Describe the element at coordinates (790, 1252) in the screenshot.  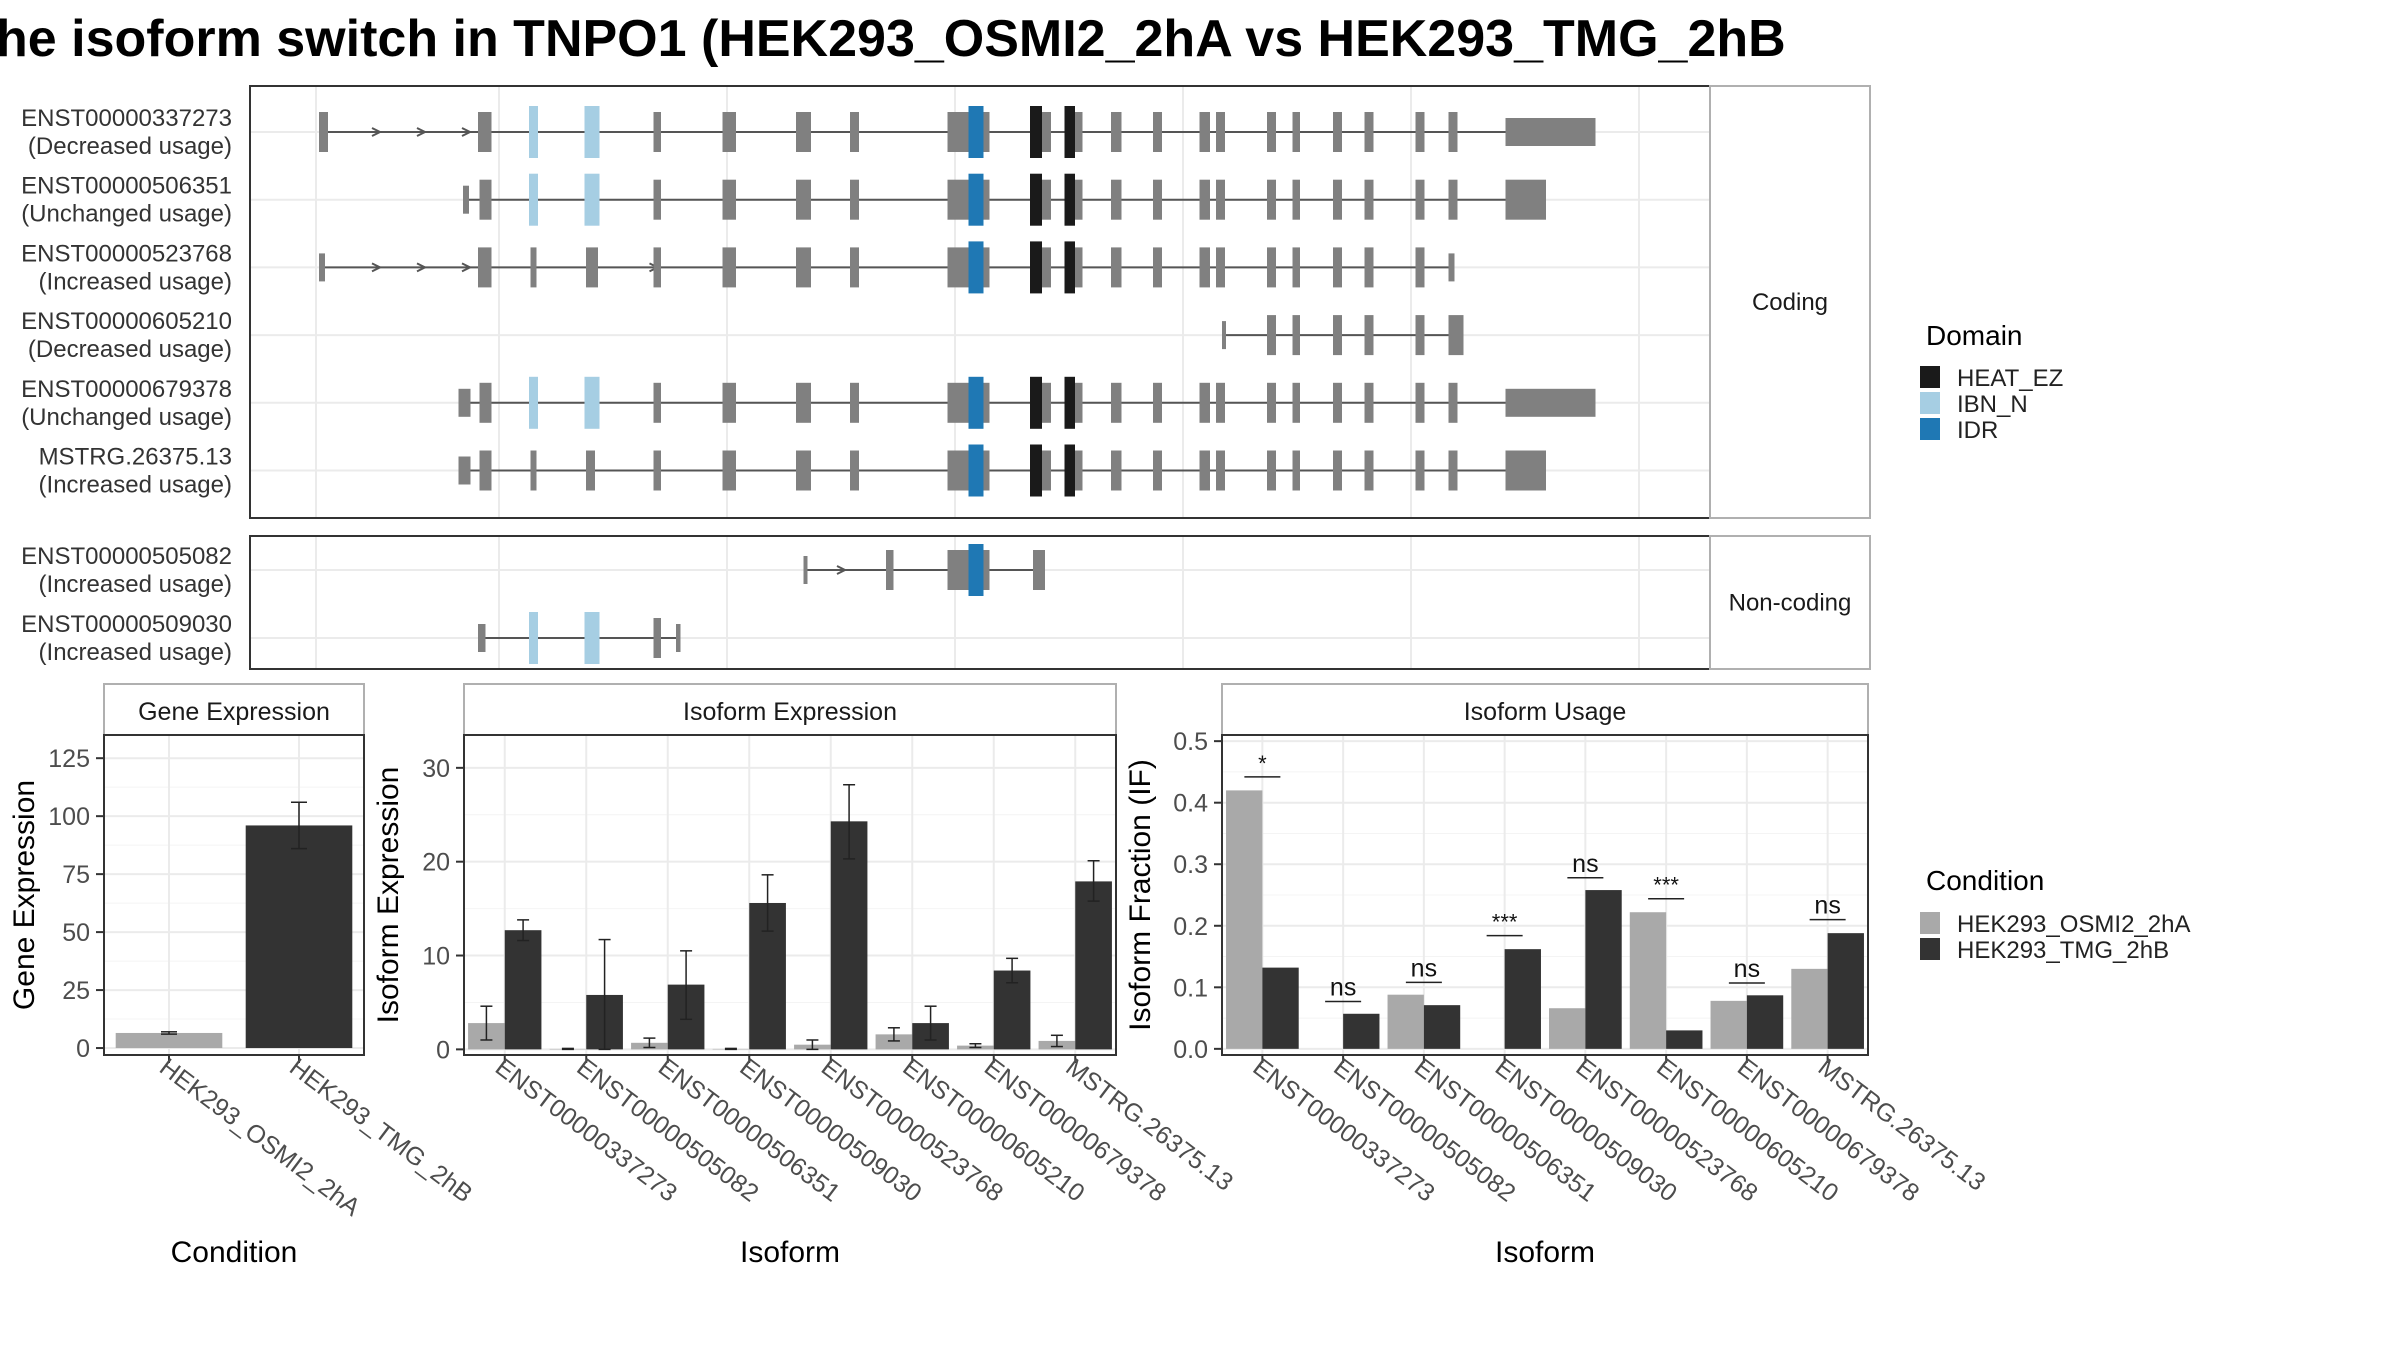
I see `x-axis-label: Isoform` at that location.